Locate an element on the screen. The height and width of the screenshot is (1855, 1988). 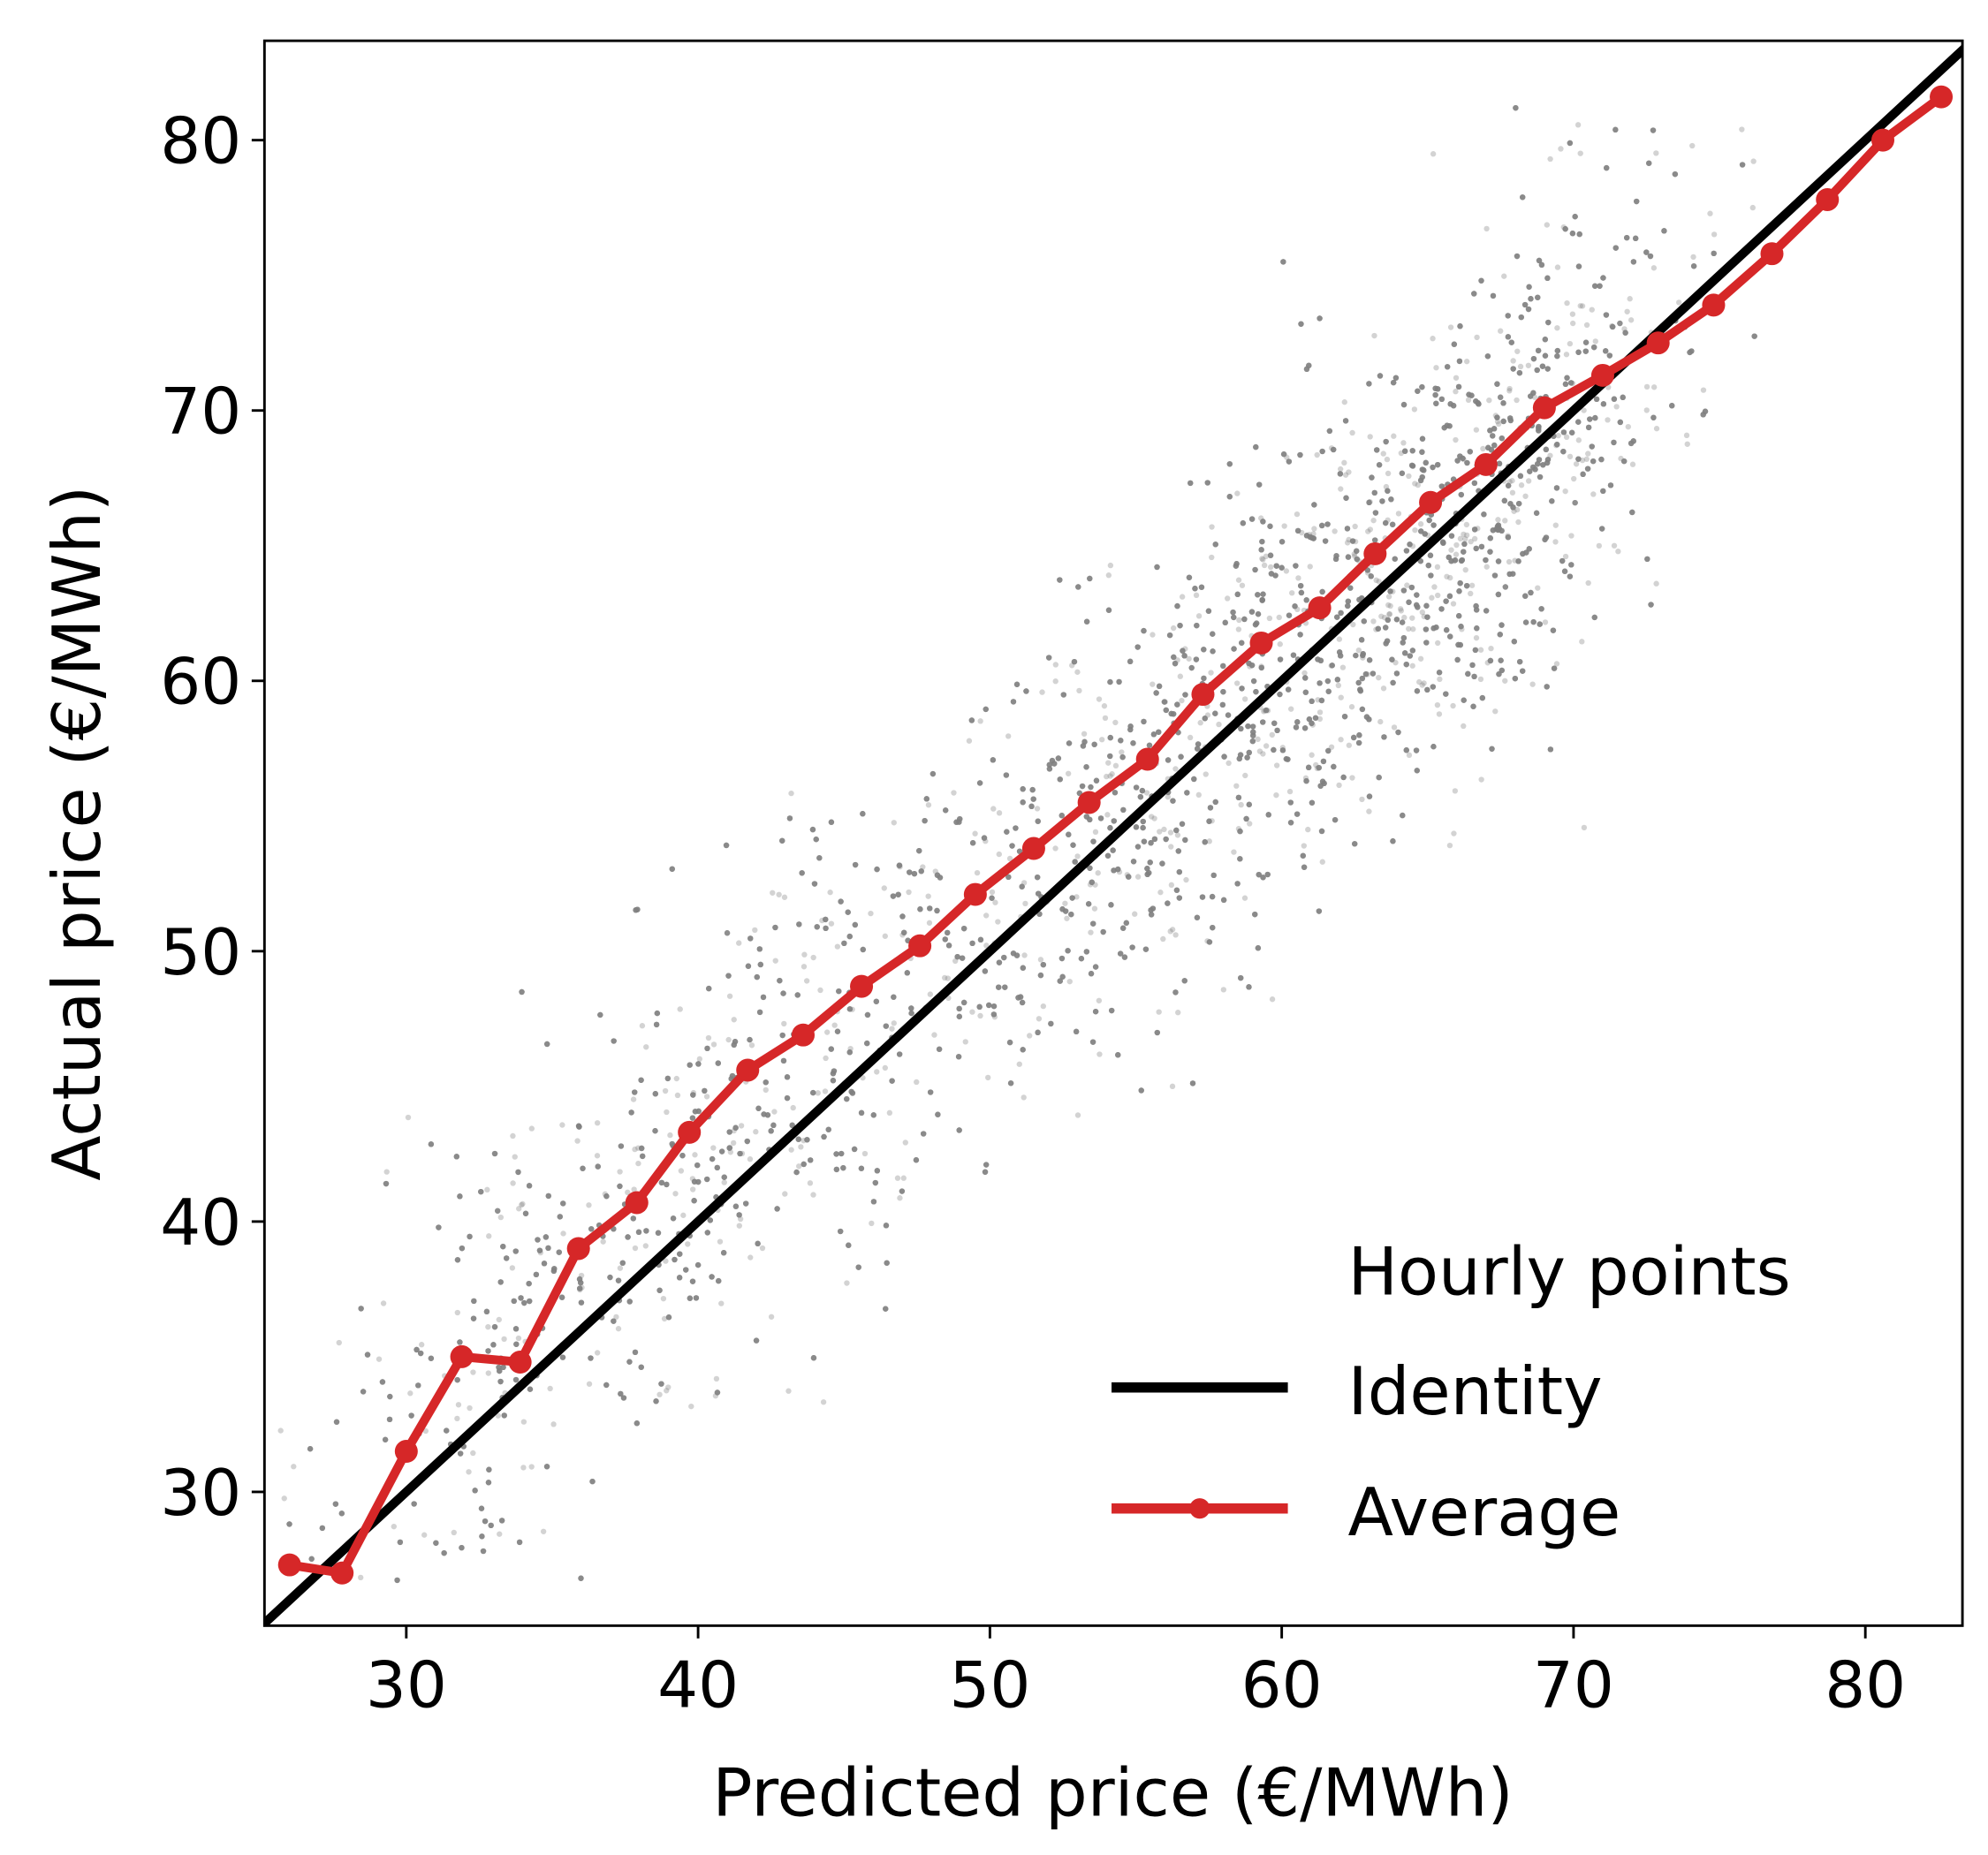
y-tick-label: 40 is located at coordinates (200, 1223).